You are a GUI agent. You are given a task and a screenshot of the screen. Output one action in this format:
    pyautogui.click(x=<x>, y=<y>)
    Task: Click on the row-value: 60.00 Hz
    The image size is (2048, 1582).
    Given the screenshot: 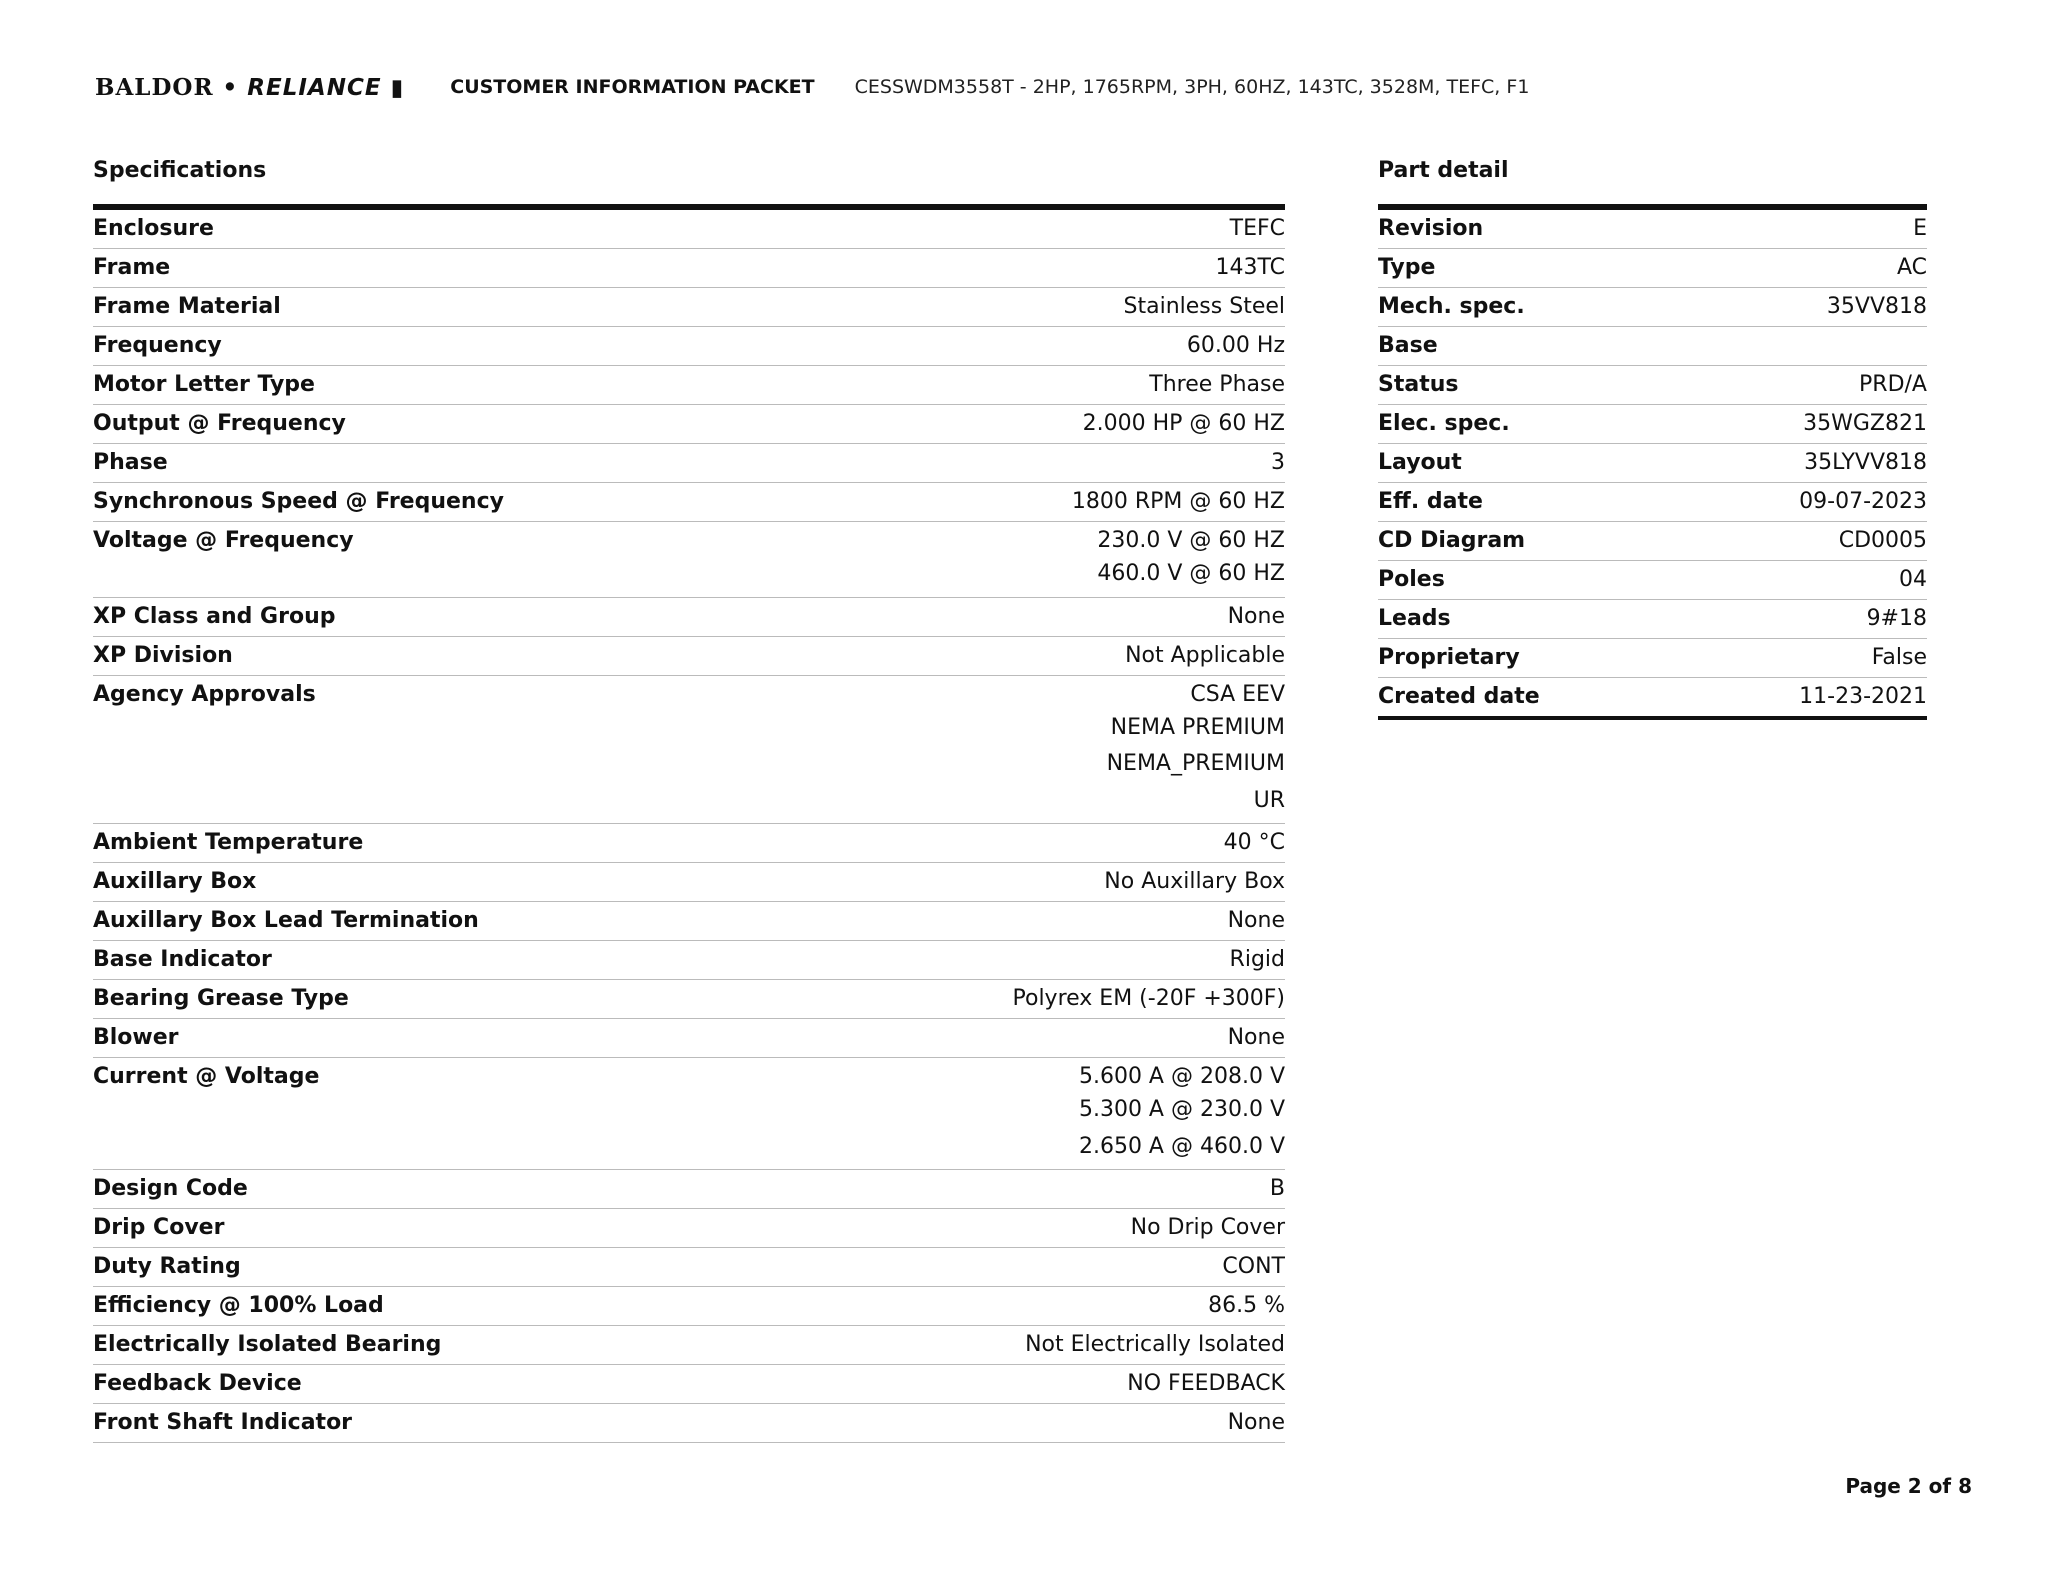 What is the action you would take?
    pyautogui.click(x=1236, y=346)
    